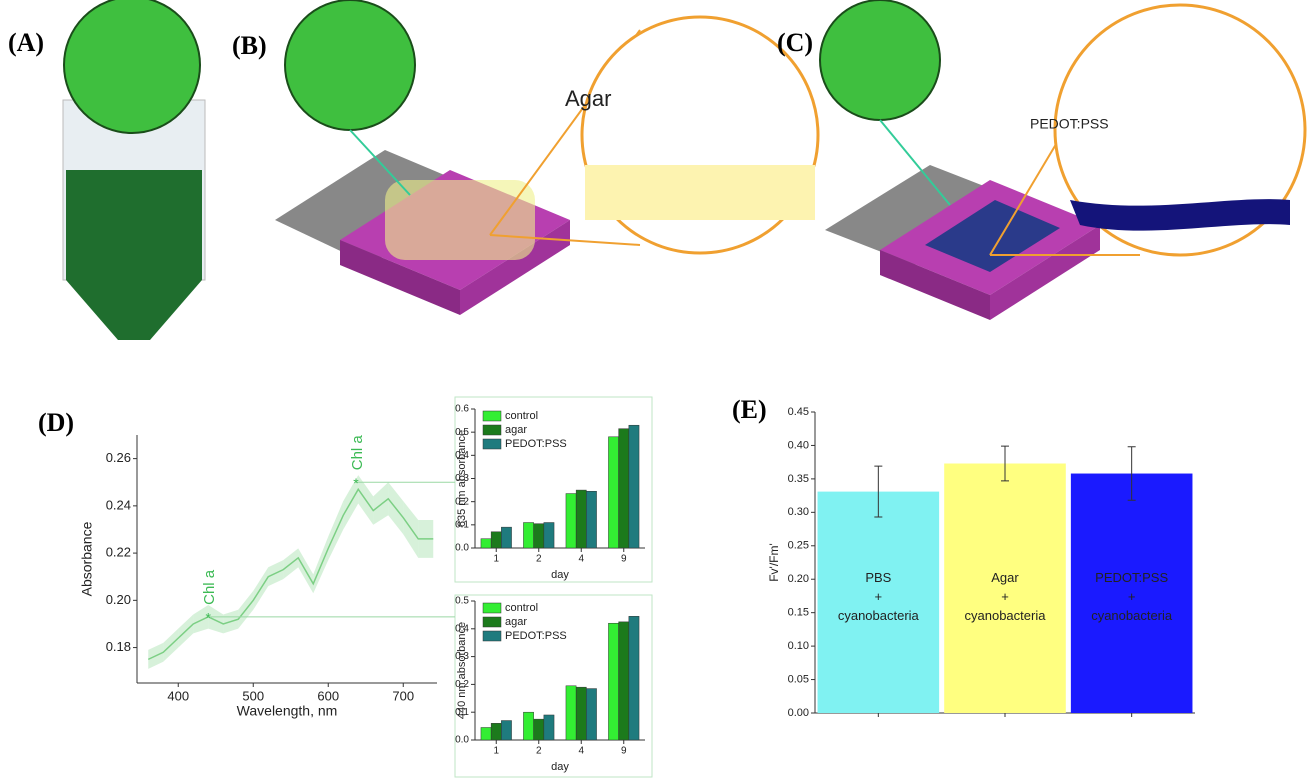 Image resolution: width=1307 pixels, height=778 pixels. What do you see at coordinates (560, 575) in the screenshot?
I see `x-axis-label: day` at bounding box center [560, 575].